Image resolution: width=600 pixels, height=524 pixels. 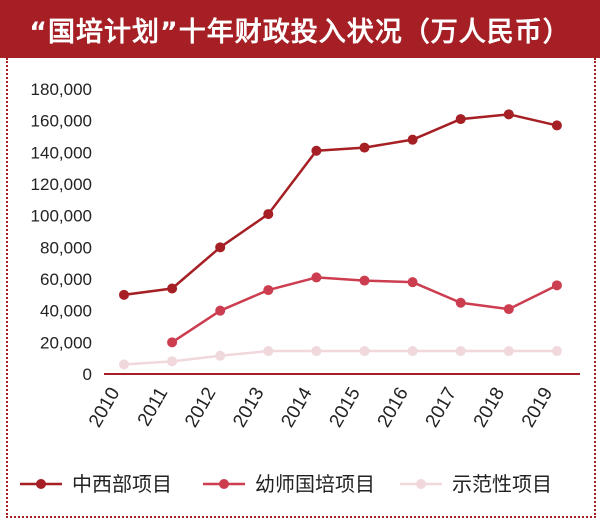 I want to click on x-tick-label: 2014, so click(x=297, y=407).